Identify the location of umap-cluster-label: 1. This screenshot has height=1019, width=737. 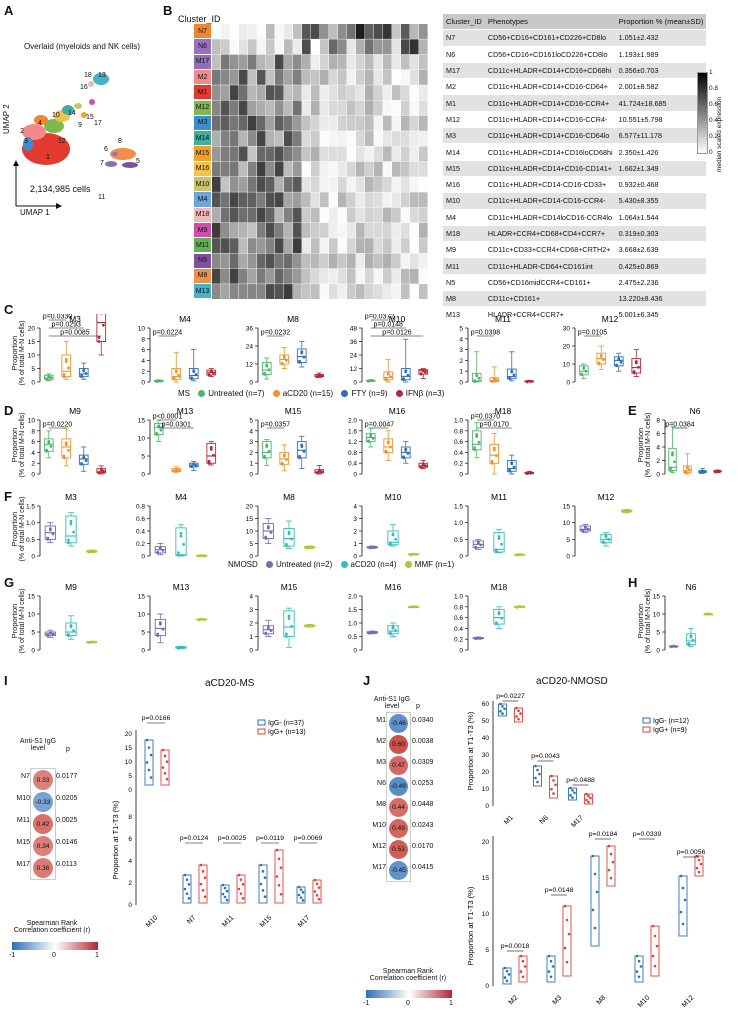
(48, 157).